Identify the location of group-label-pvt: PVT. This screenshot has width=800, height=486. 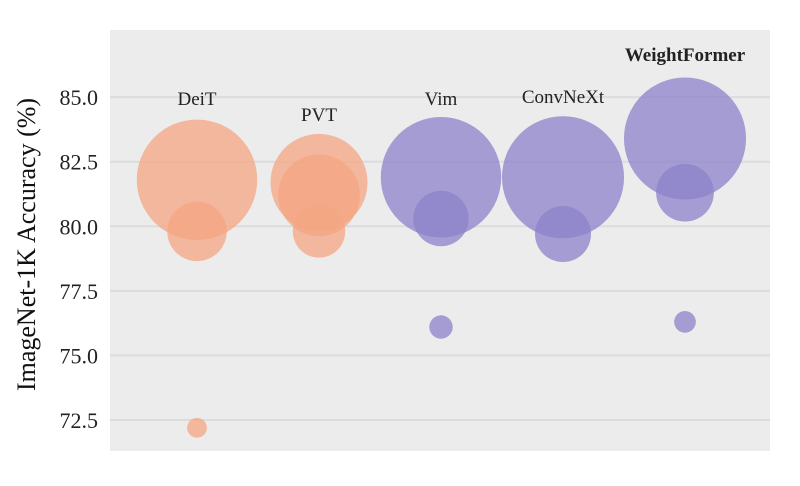
(319, 115).